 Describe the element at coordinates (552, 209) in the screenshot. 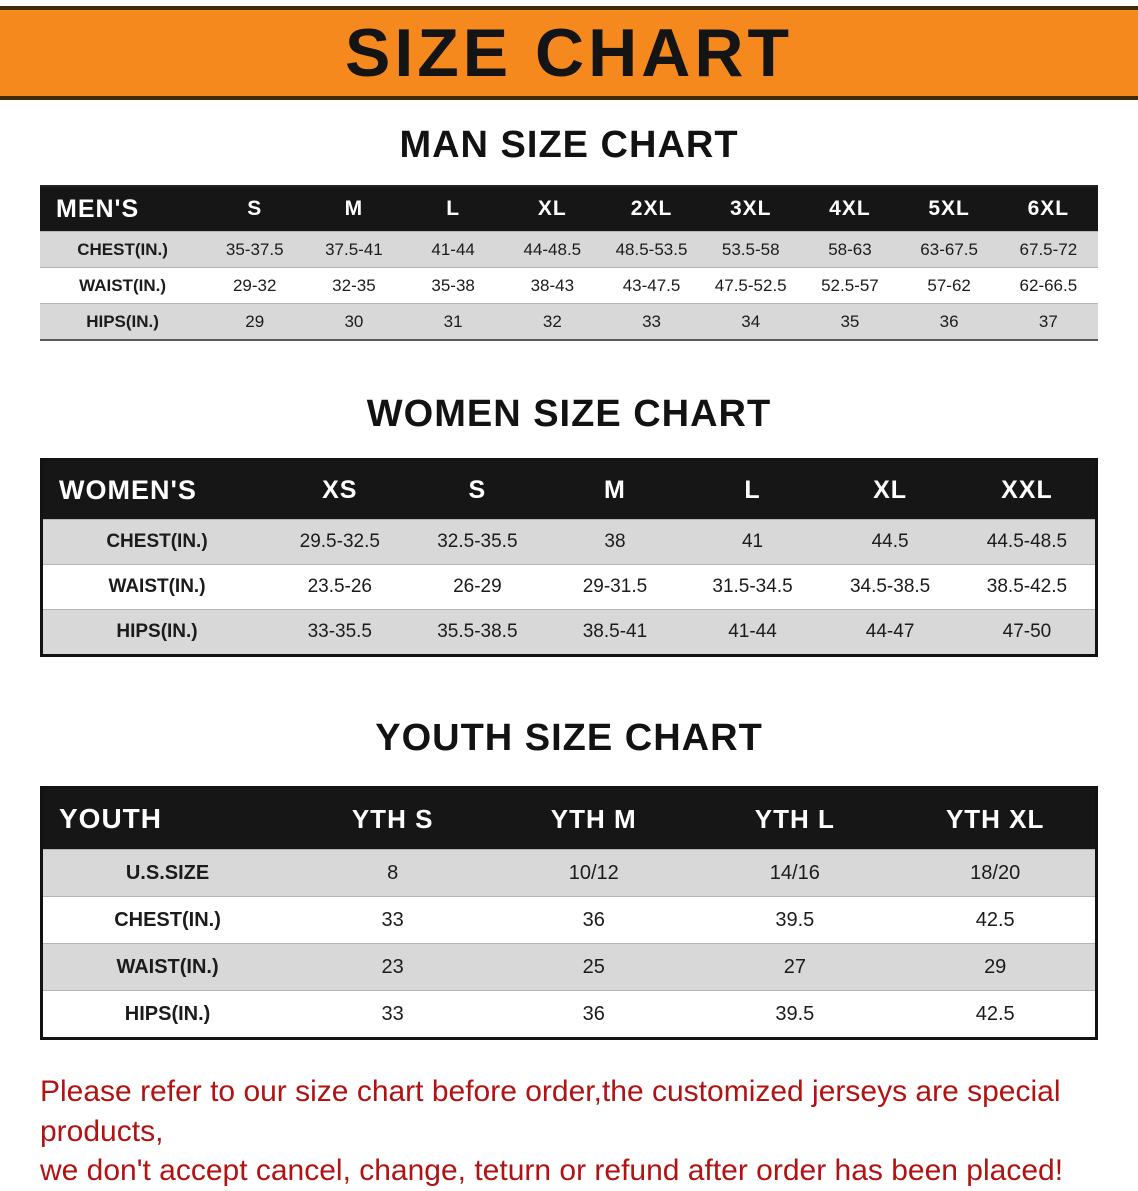

I see `size-header-cell: XL` at that location.